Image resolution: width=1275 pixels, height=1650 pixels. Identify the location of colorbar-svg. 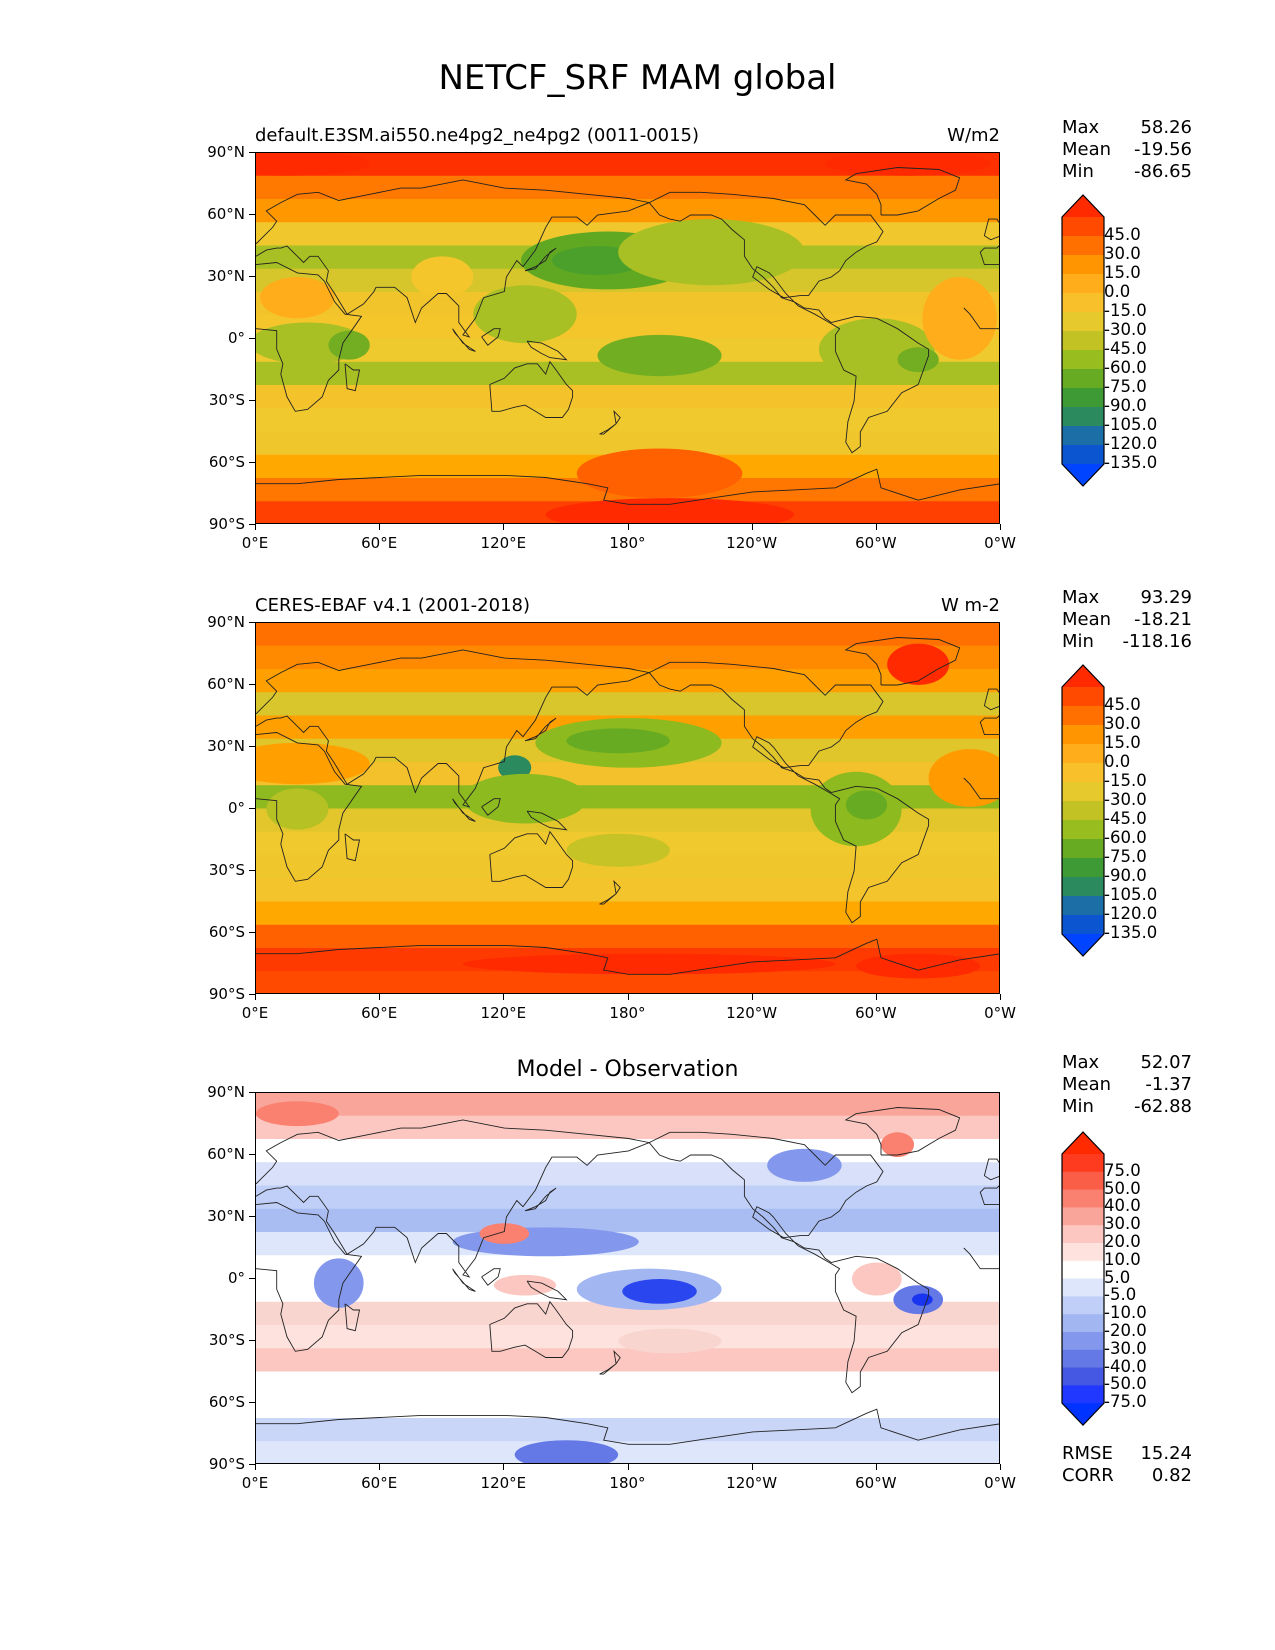
(1083, 1279).